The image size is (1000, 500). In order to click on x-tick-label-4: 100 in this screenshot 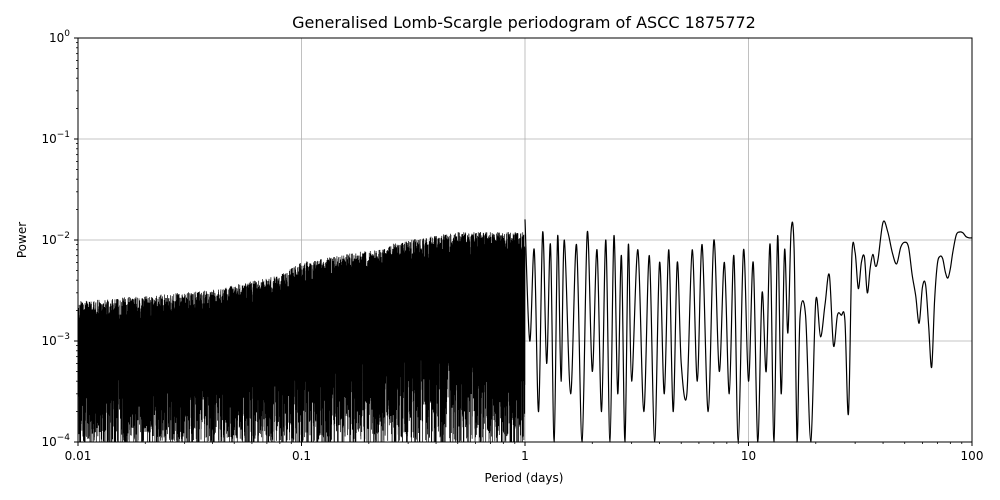, I will do `click(972, 456)`.